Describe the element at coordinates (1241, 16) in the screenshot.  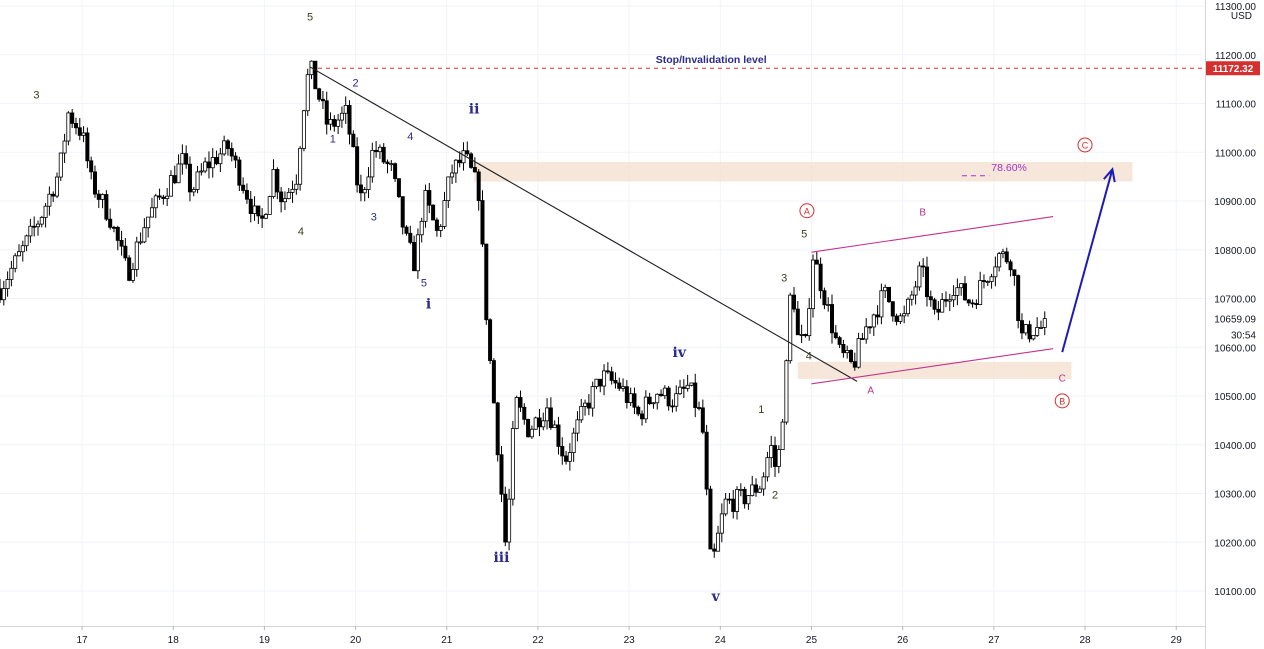
I see `currency-label: USD` at that location.